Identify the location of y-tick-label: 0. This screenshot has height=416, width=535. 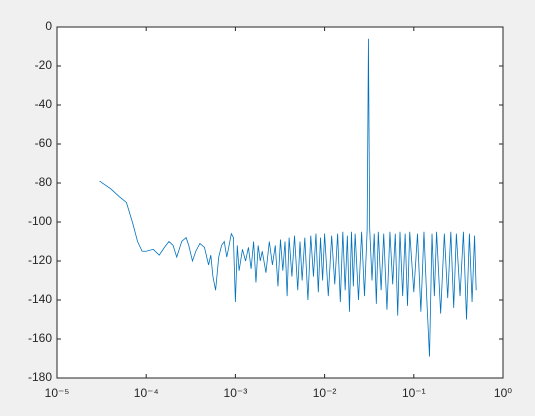
(48, 26).